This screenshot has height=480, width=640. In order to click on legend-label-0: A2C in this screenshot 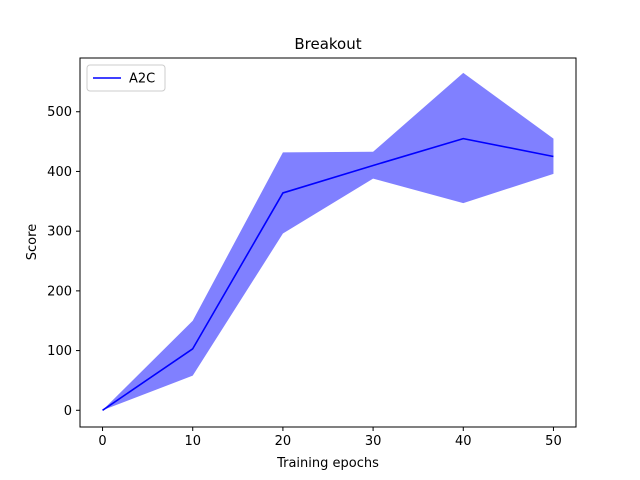, I will do `click(142, 79)`.